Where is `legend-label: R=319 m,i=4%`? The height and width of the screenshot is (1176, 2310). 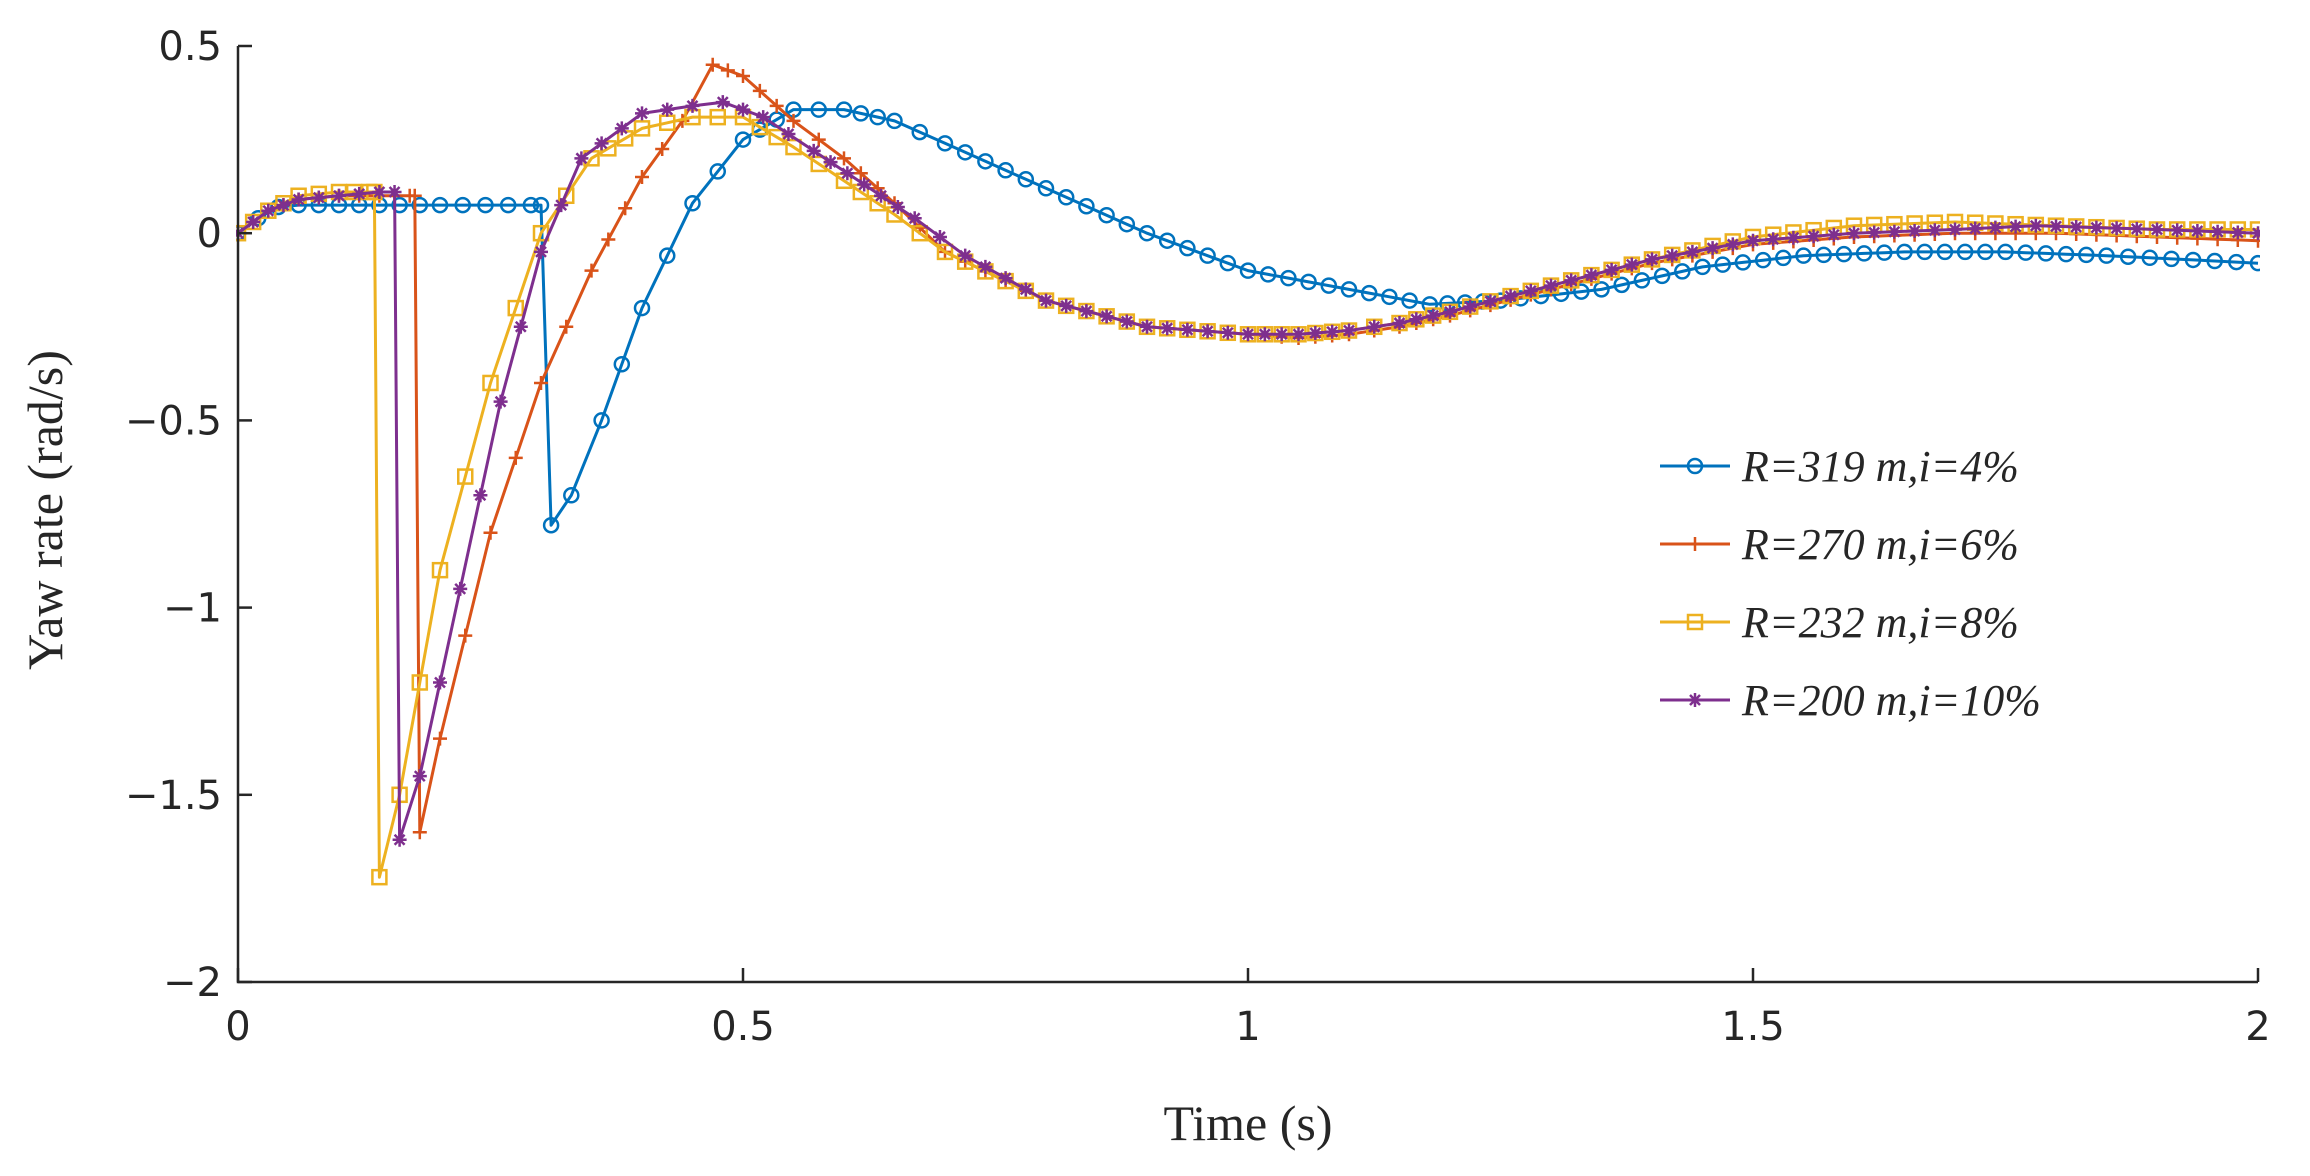 legend-label: R=319 m,i=4% is located at coordinates (1880, 466).